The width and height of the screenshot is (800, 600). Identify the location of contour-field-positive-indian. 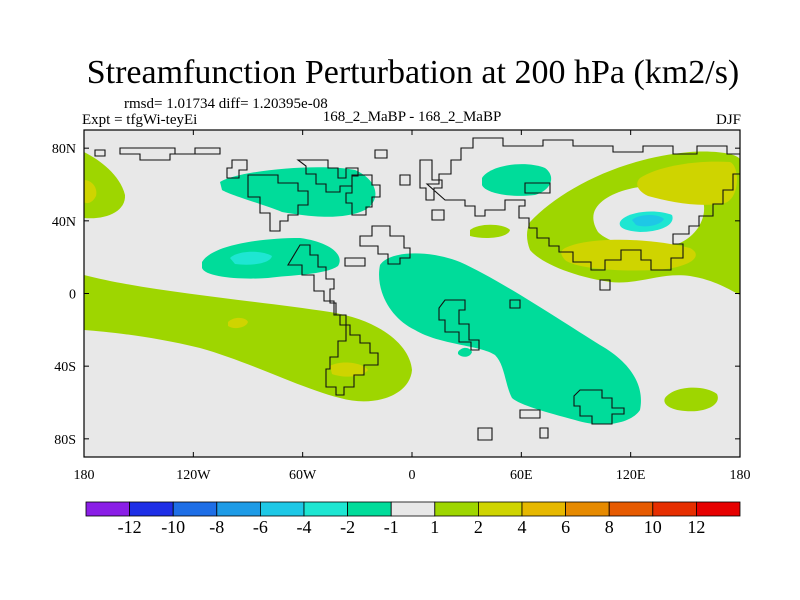
(490, 231).